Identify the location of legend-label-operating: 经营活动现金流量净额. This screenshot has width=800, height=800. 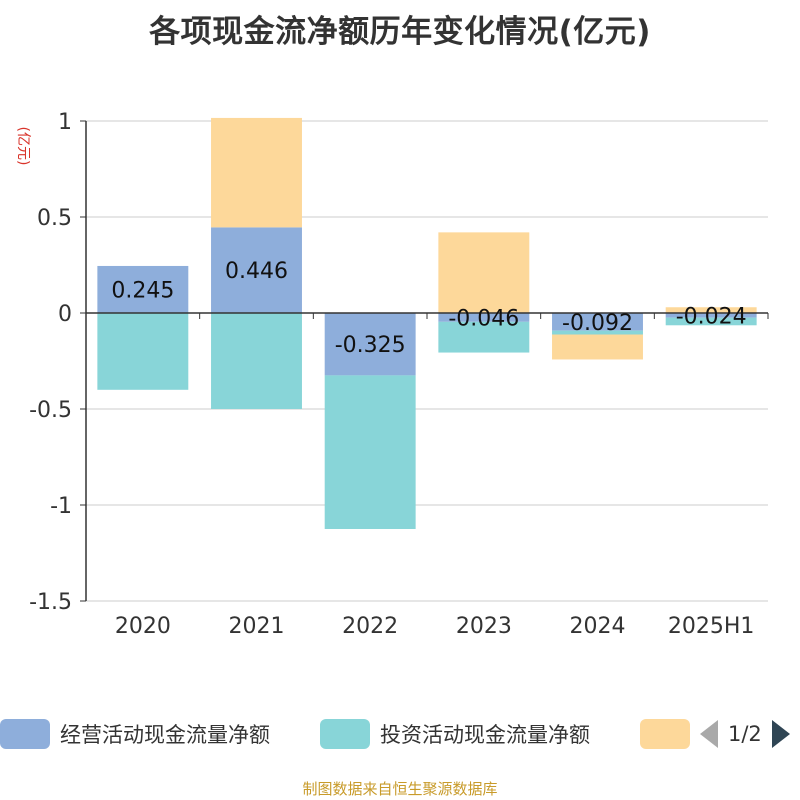
(165, 735).